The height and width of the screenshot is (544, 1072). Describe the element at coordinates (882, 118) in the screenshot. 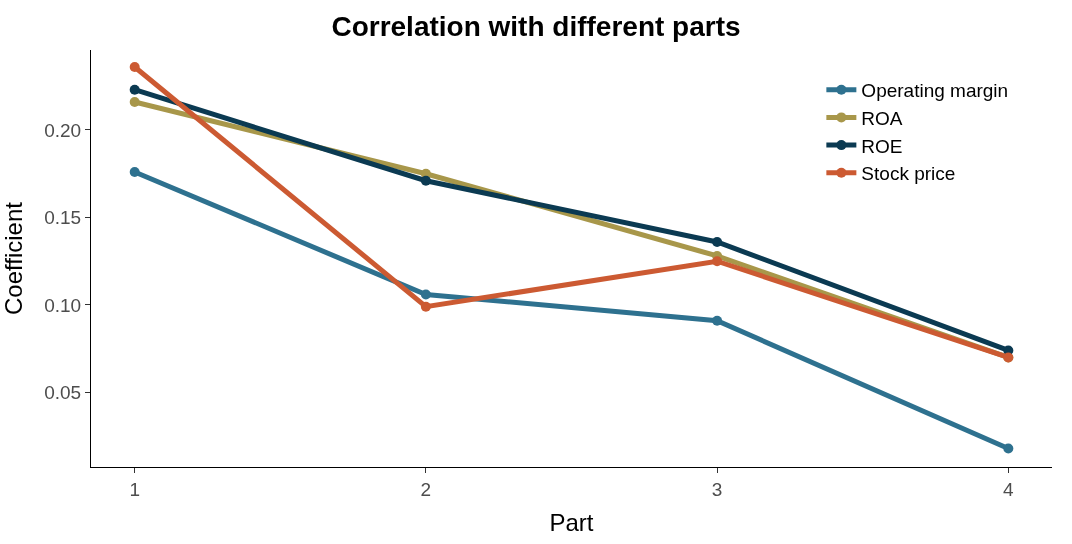

I see `legend-label: ROA` at that location.